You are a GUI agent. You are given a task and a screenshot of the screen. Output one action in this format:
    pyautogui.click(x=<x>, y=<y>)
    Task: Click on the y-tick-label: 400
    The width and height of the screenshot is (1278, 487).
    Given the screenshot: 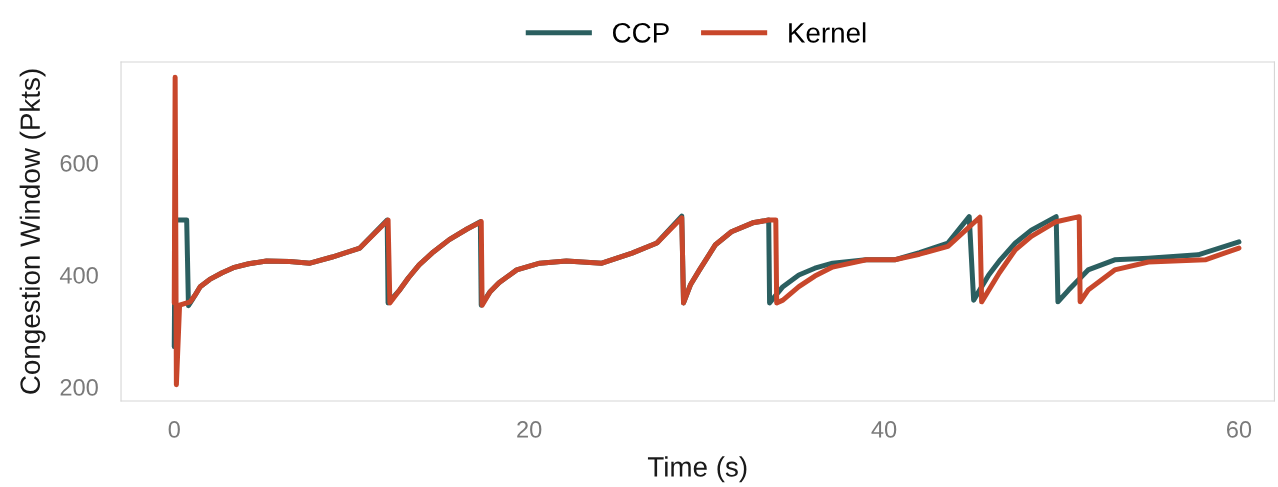 What is the action you would take?
    pyautogui.click(x=78, y=275)
    